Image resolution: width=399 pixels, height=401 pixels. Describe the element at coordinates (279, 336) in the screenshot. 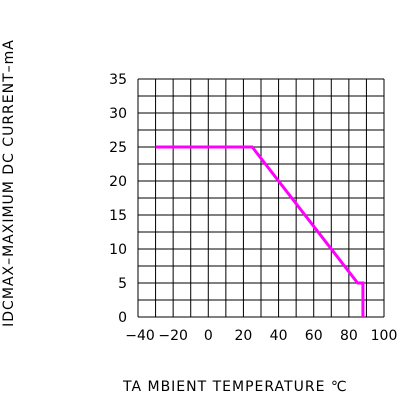

I see `x-tick-label: 40` at that location.